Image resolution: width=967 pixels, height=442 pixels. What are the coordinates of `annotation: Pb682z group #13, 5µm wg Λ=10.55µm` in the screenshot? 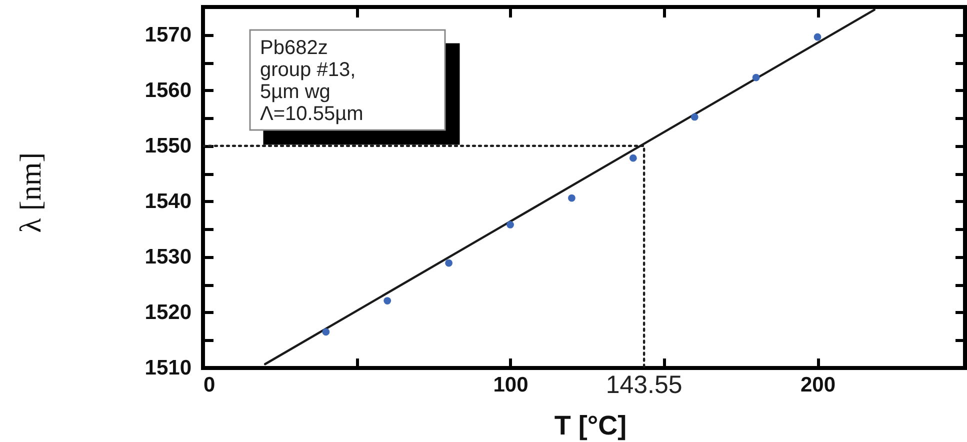 It's located at (312, 81).